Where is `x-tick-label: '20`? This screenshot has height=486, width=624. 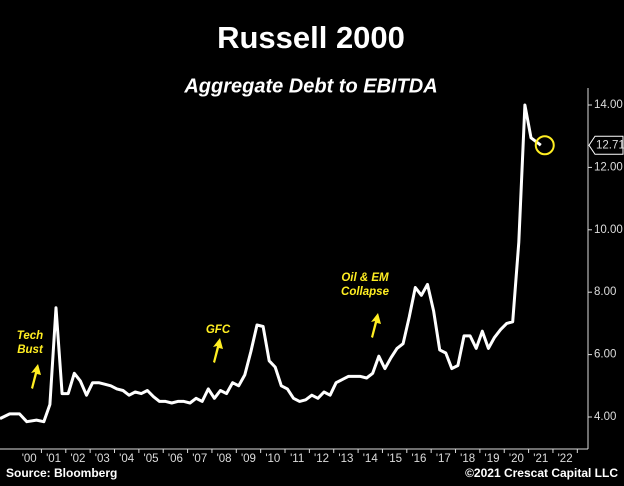
x-tick-label: '20 is located at coordinates (516, 459).